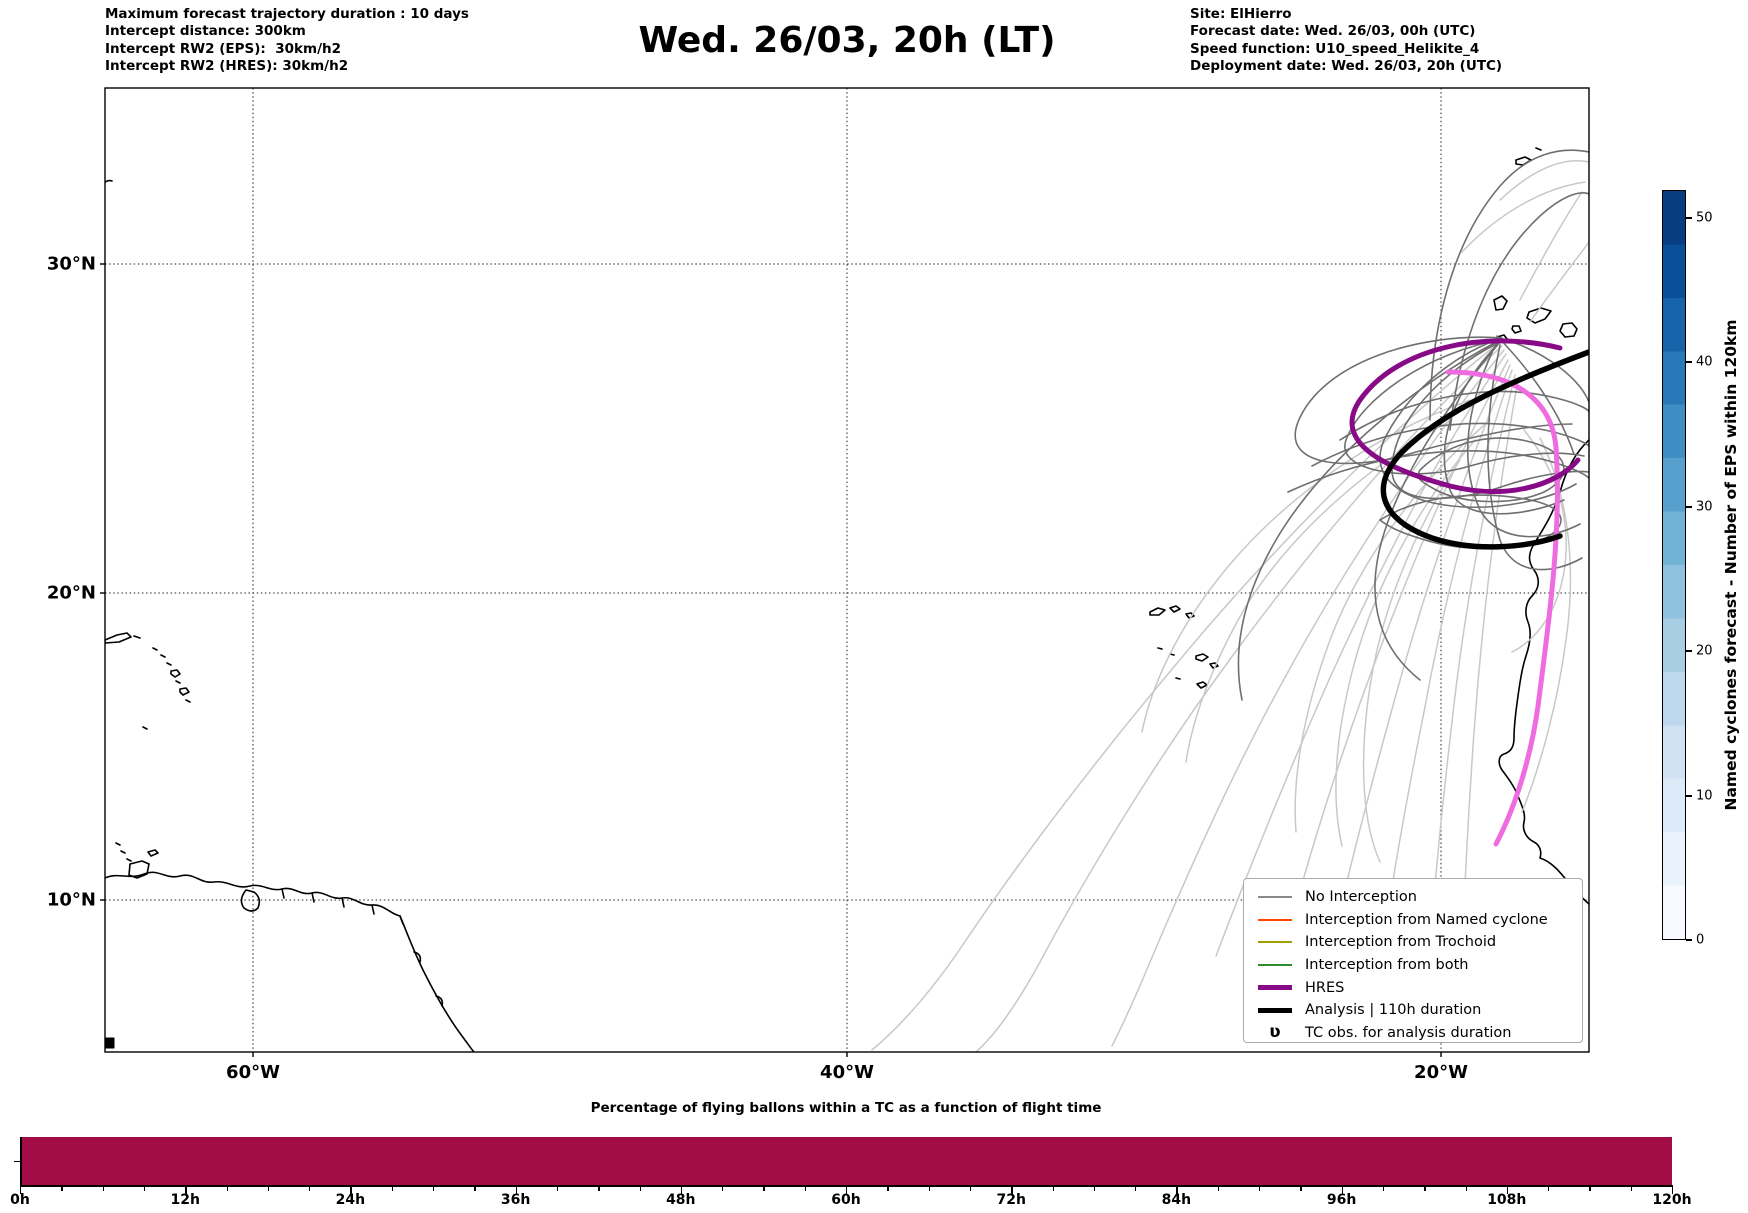 This screenshot has width=1748, height=1213. What do you see at coordinates (20, 1200) in the screenshot?
I see `bottom-x-tick-label: 0h` at bounding box center [20, 1200].